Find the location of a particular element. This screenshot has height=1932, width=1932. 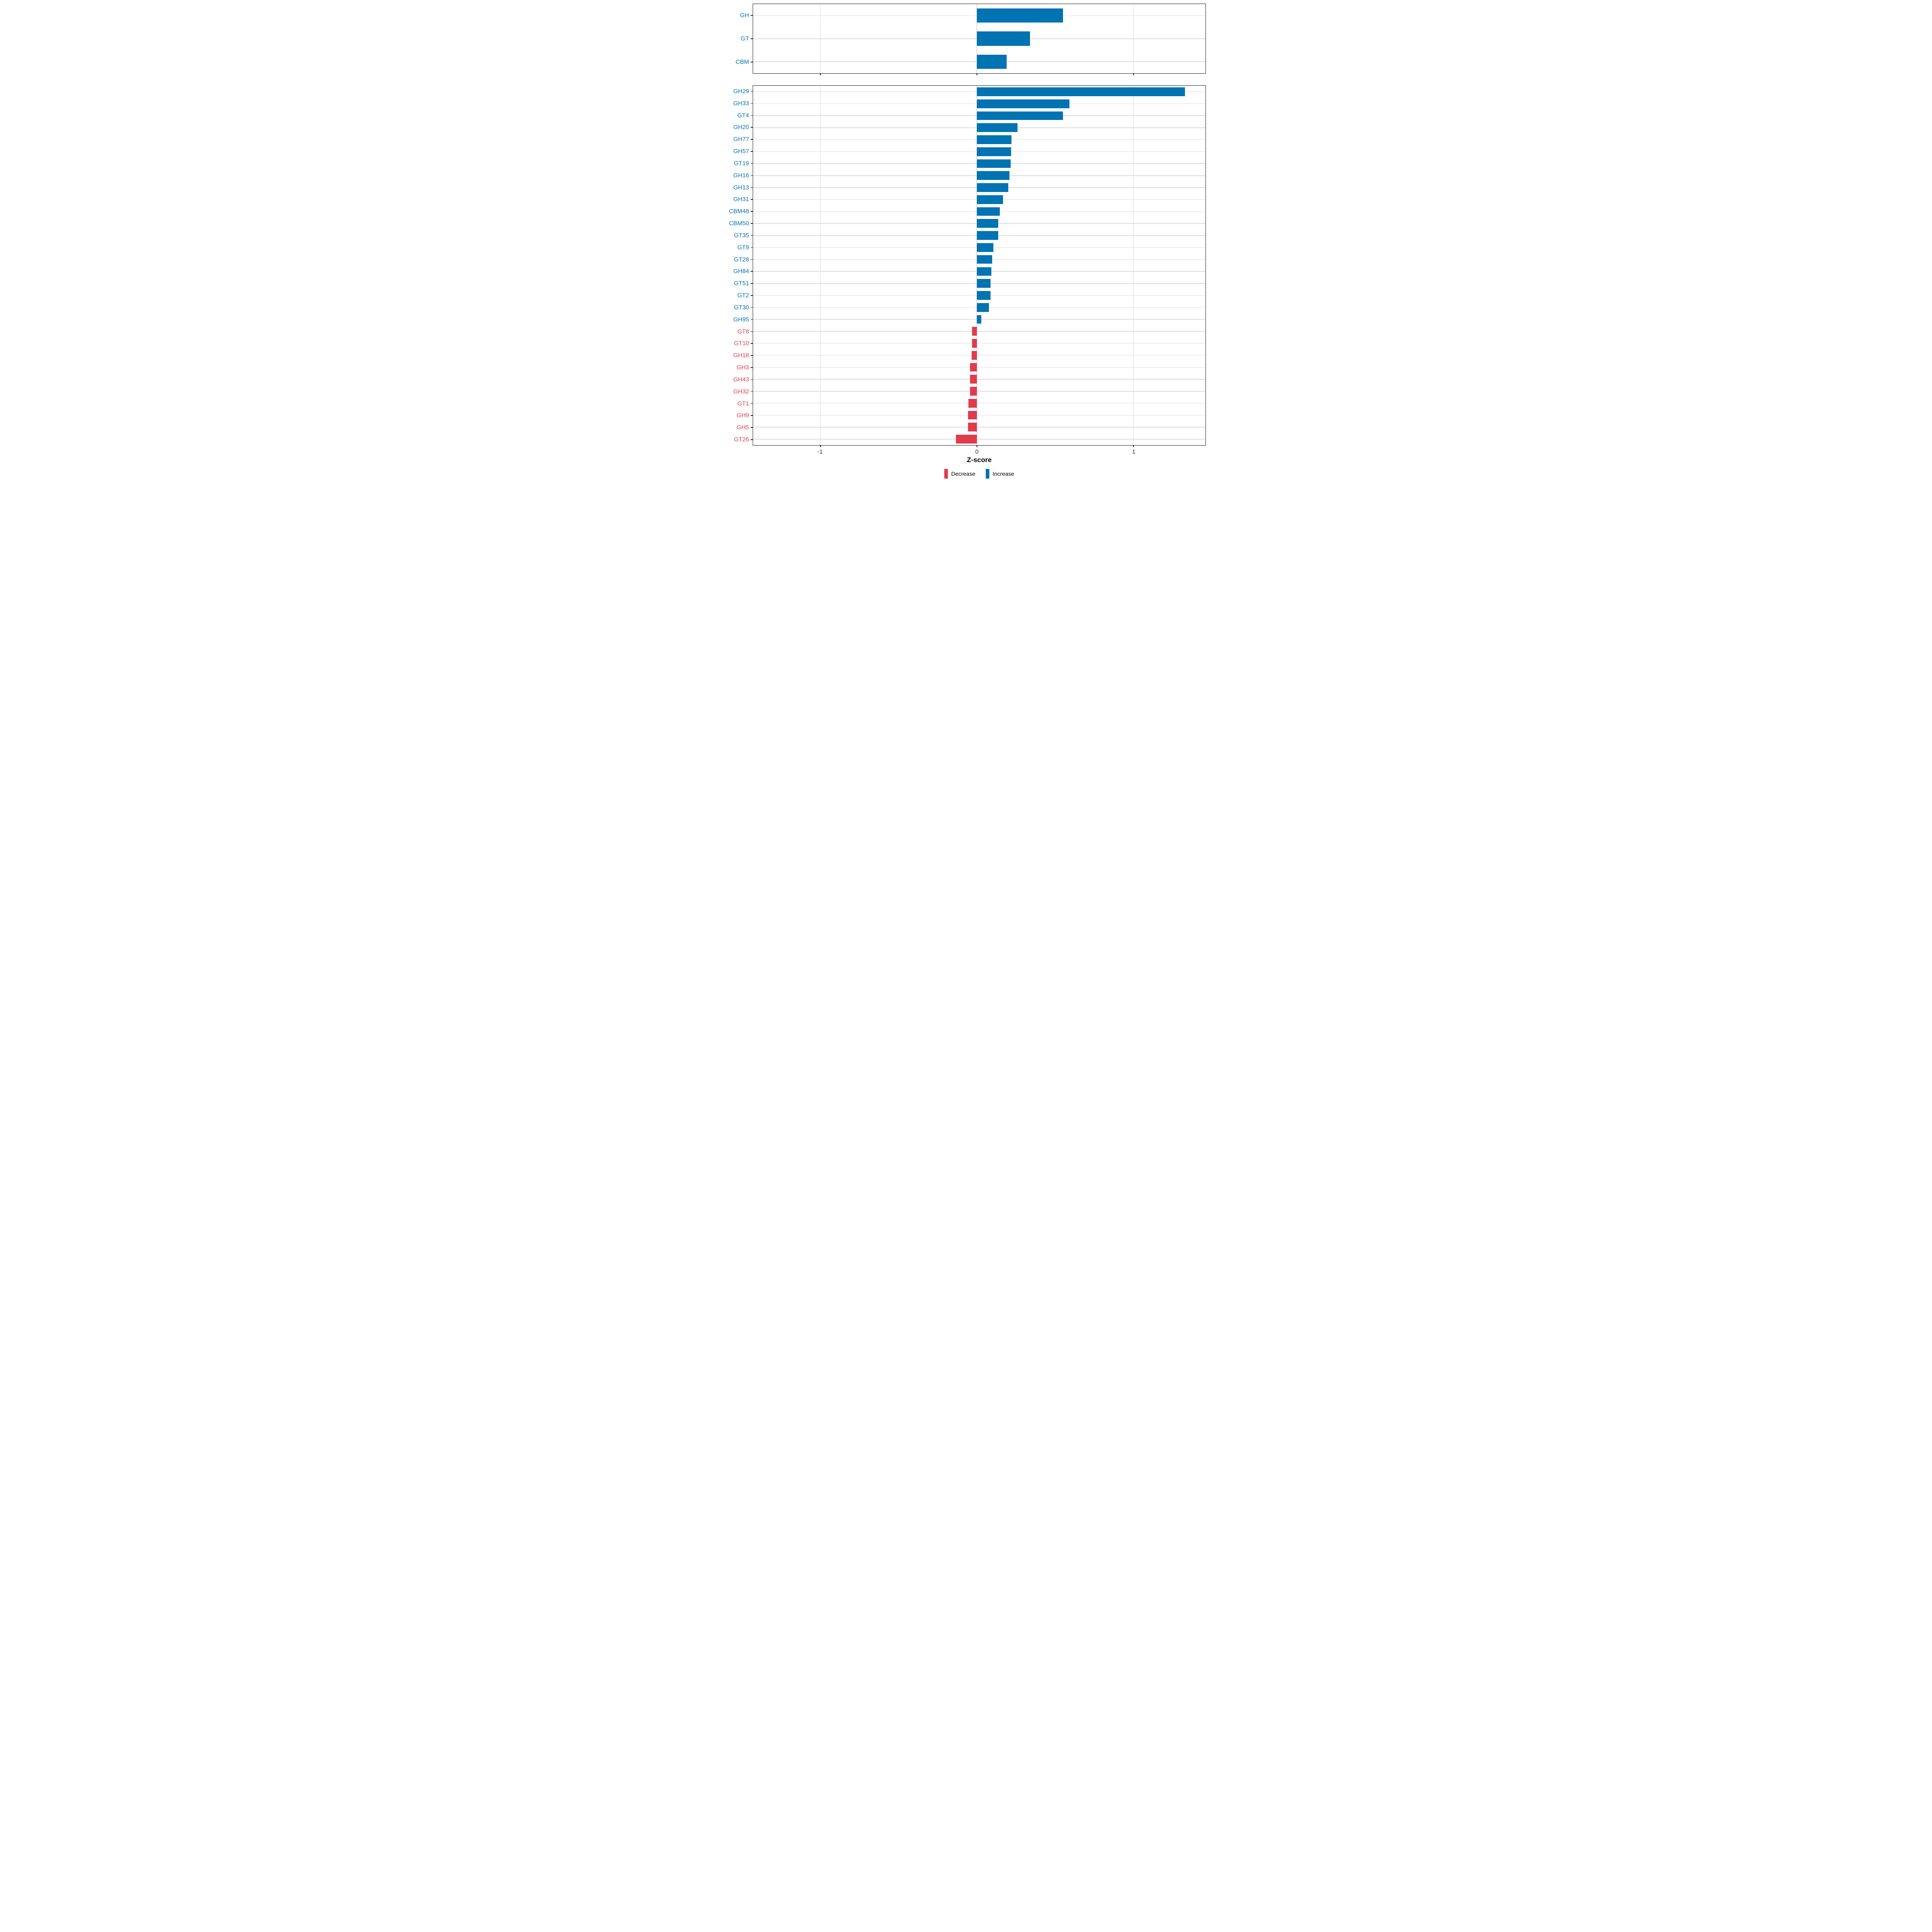

x-axis-title: Z-score is located at coordinates (979, 460).